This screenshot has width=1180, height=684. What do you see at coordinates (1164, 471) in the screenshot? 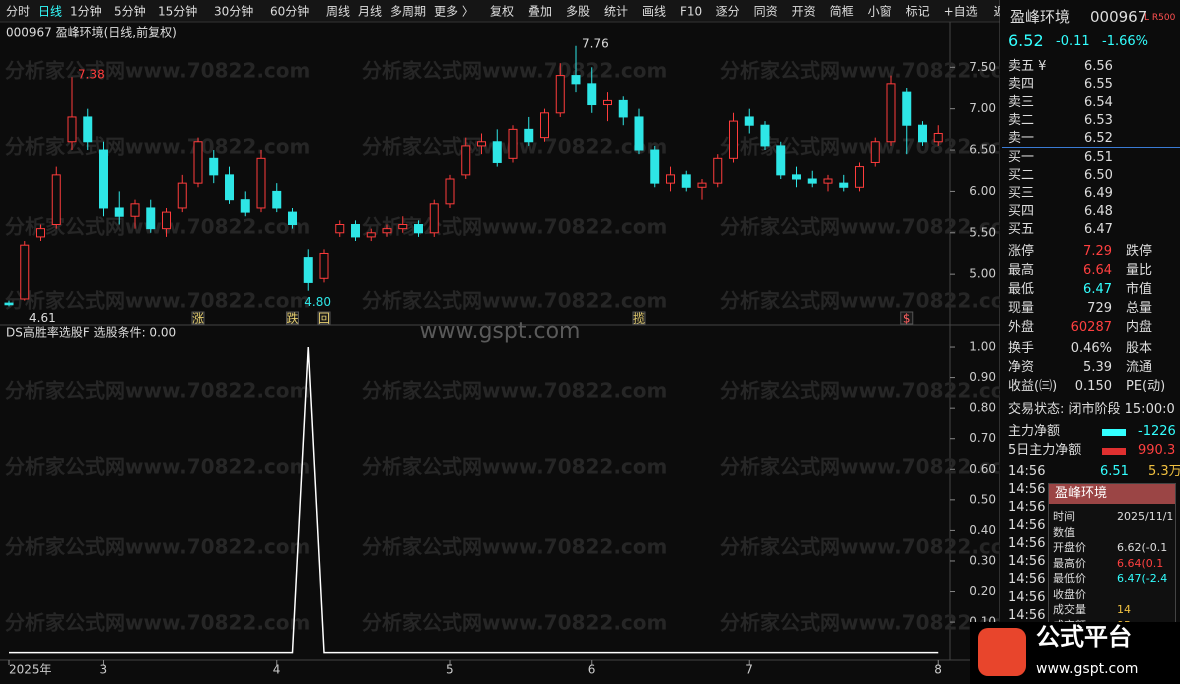
I see `tick-volume: 5.3万` at bounding box center [1164, 471].